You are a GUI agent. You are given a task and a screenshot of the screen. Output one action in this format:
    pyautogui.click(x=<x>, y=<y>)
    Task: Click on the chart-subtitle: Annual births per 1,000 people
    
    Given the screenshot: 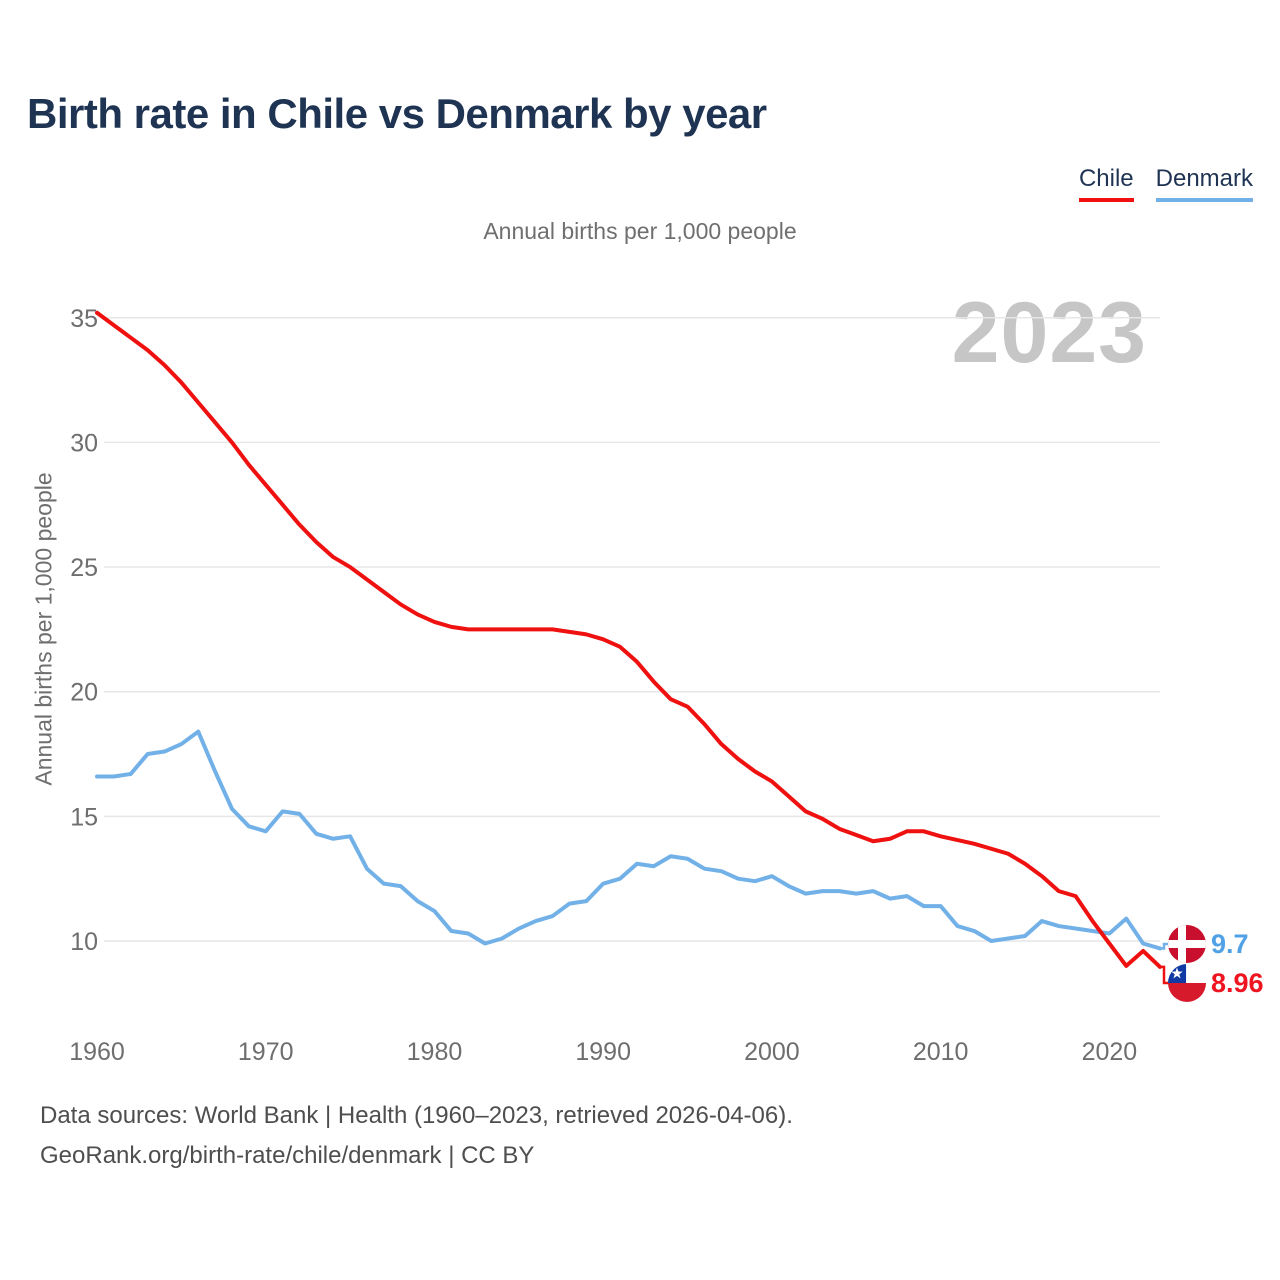 What is the action you would take?
    pyautogui.click(x=640, y=231)
    